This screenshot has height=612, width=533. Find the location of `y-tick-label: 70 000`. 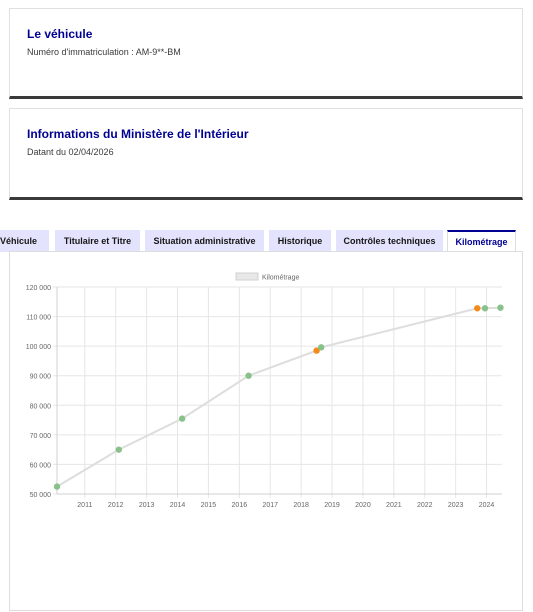

y-tick-label: 70 000 is located at coordinates (41, 436).